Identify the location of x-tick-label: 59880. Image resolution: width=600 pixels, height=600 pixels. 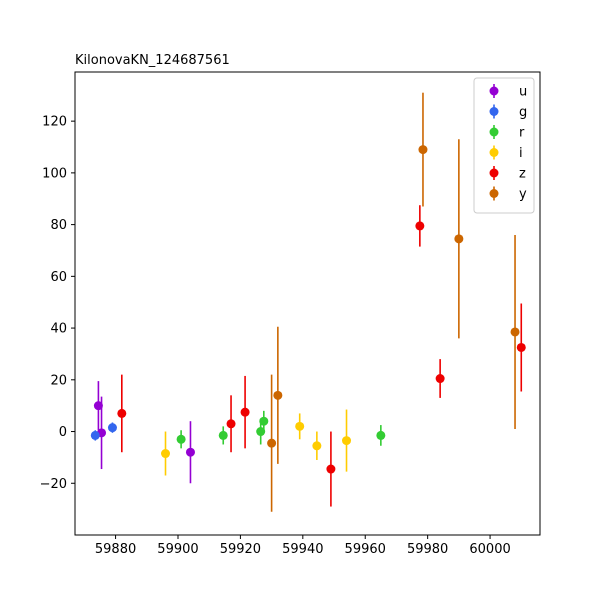
(115, 549).